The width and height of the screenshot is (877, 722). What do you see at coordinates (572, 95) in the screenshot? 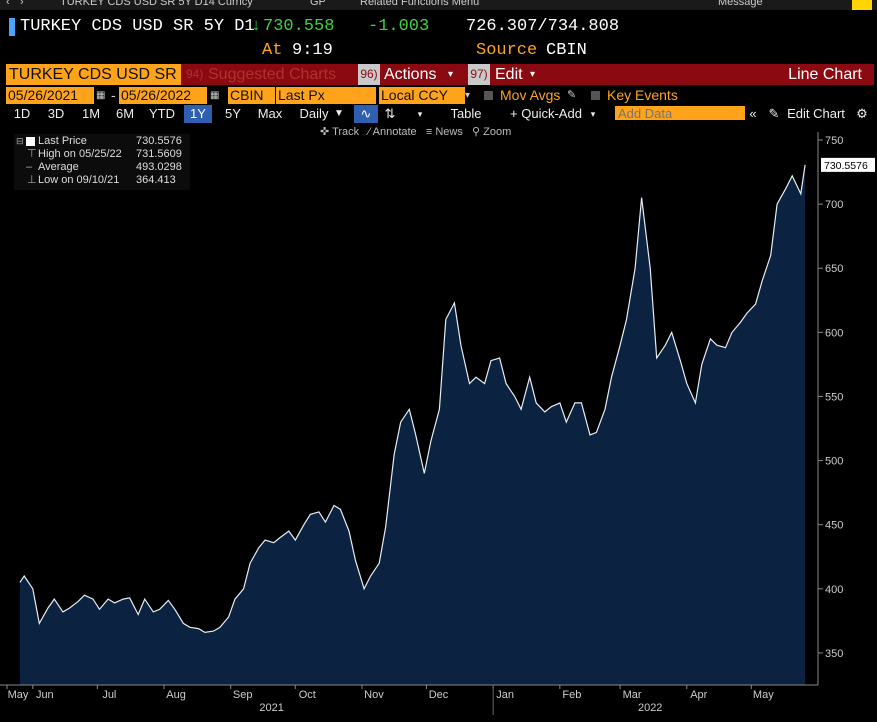
I see `pencil-icon: ✎` at bounding box center [572, 95].